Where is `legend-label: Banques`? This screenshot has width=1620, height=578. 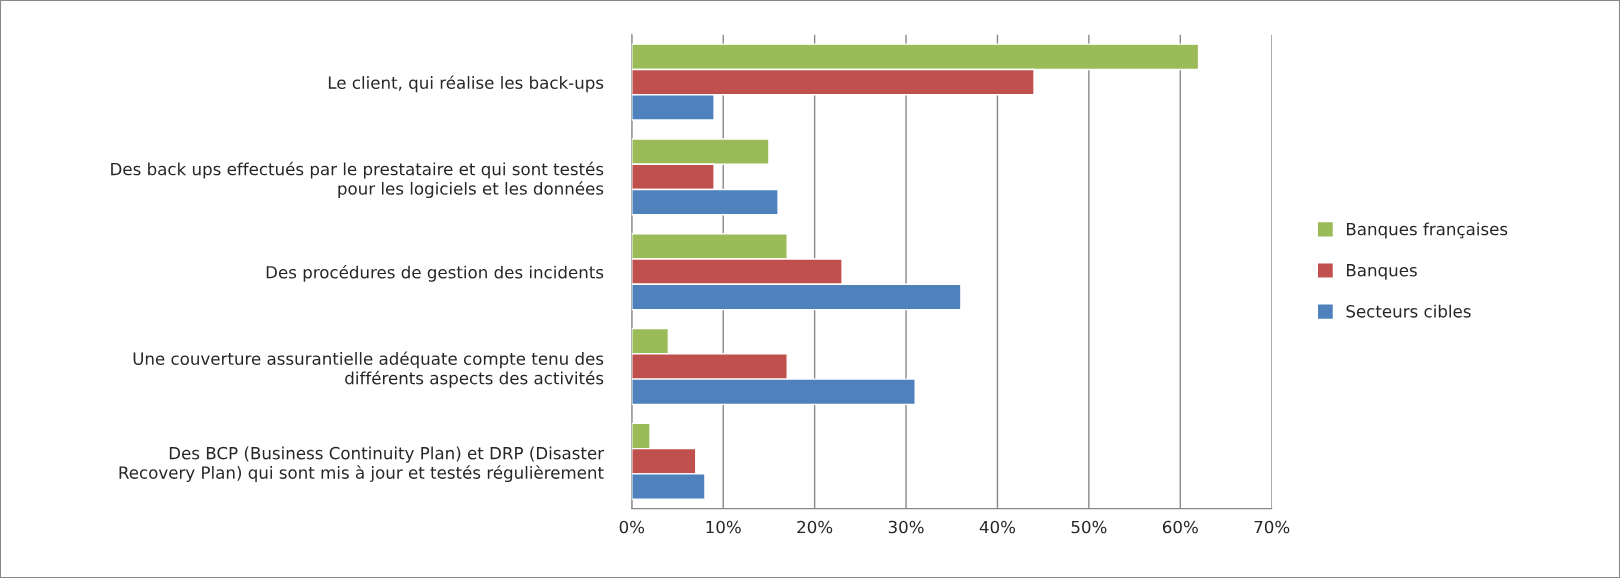
legend-label: Banques is located at coordinates (1382, 272).